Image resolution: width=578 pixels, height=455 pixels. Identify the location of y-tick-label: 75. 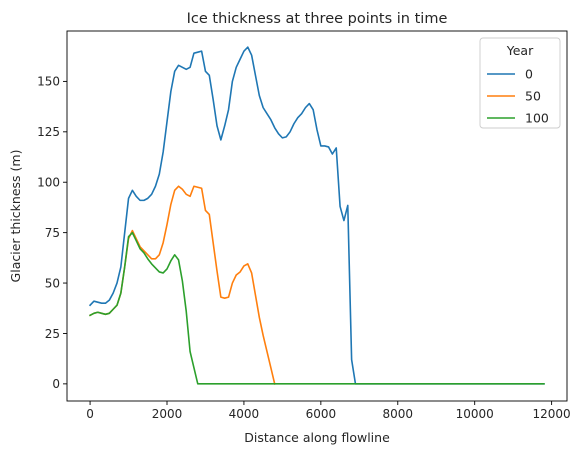
(52, 233).